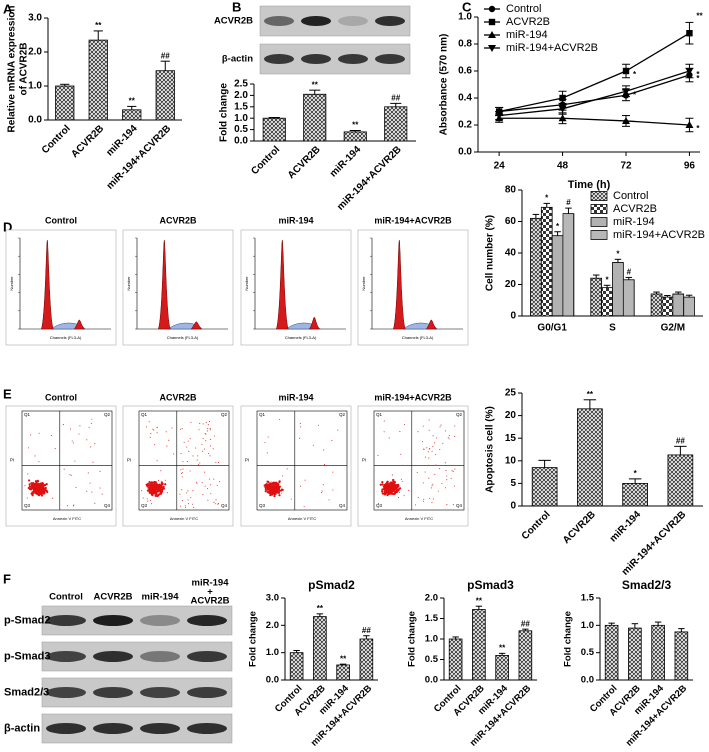 This screenshot has width=709, height=752. What do you see at coordinates (107, 414) in the screenshot?
I see `quadrant-label: Q2` at bounding box center [107, 414].